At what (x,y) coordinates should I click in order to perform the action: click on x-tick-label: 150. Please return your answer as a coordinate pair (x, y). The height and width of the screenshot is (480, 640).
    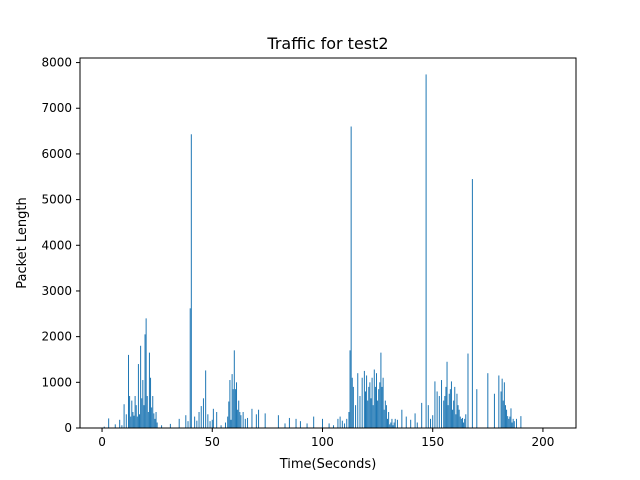
    Looking at the image, I should click on (432, 442).